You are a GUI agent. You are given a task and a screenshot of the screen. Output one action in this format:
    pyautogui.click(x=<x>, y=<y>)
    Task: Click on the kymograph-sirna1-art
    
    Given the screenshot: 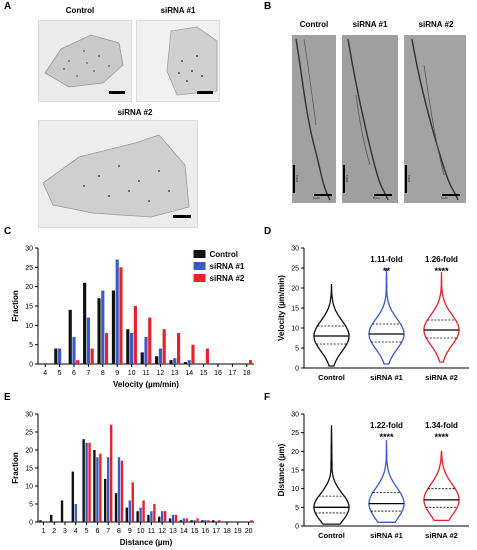 What is the action you would take?
    pyautogui.click(x=370, y=119)
    